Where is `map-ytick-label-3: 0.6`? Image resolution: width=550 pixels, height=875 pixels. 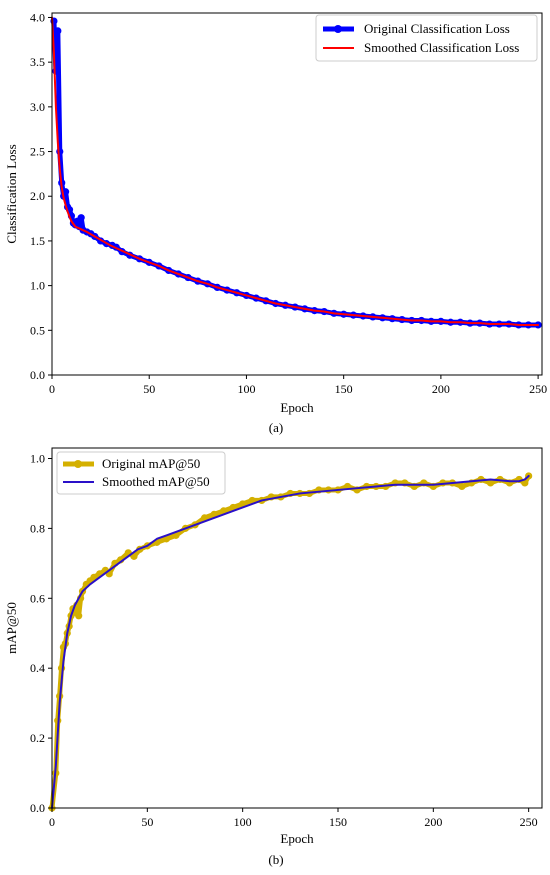 map-ytick-label-3: 0.6 is located at coordinates (37, 598).